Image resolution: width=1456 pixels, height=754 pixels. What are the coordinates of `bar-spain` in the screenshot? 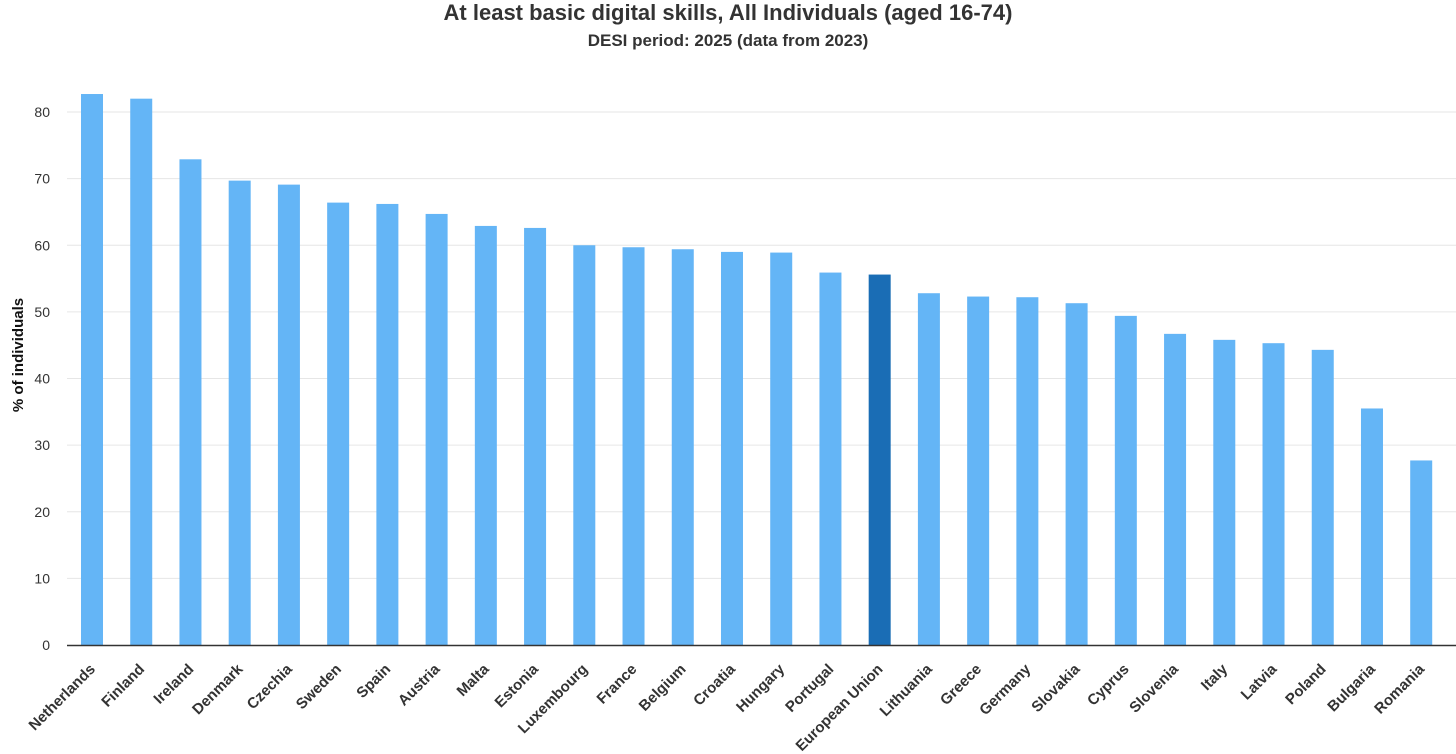 It's located at (387, 424).